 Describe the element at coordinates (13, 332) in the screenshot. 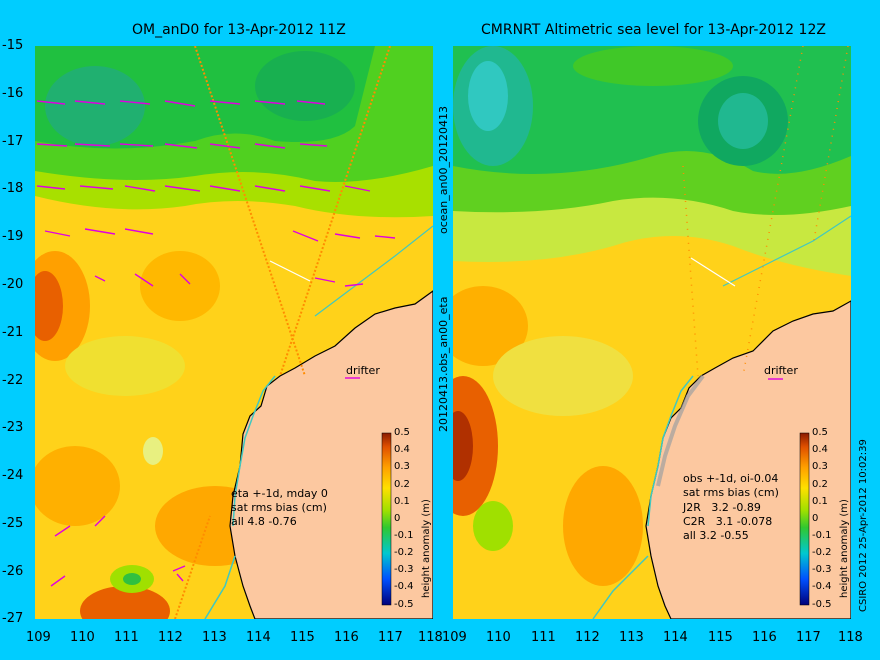

I see `y-tick: -21` at that location.